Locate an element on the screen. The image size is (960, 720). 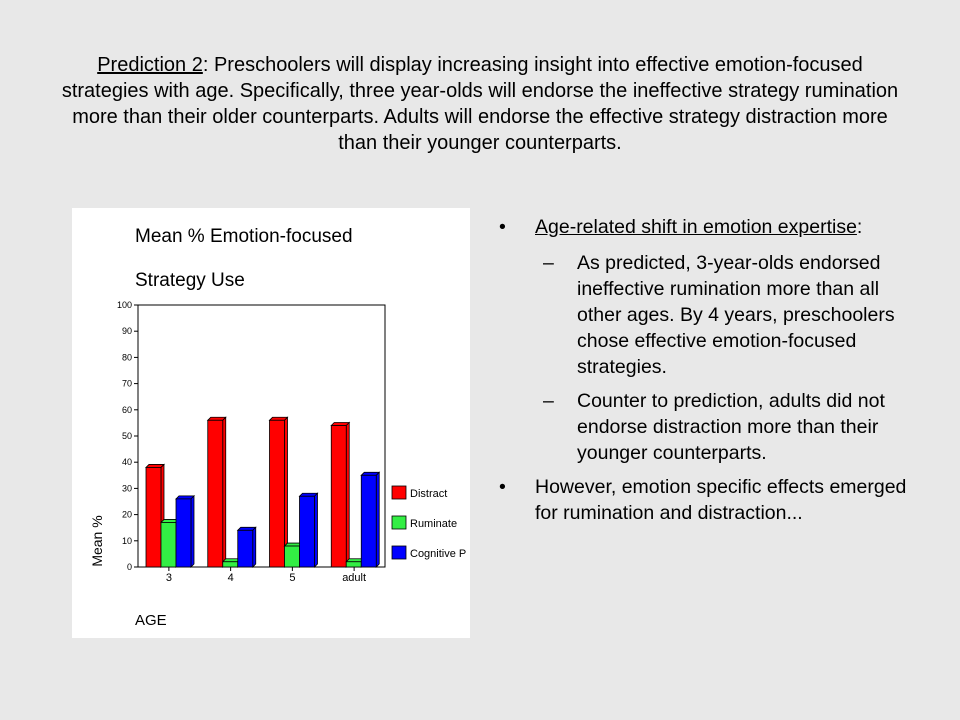
y-tick-label: 80 is located at coordinates (127, 357).